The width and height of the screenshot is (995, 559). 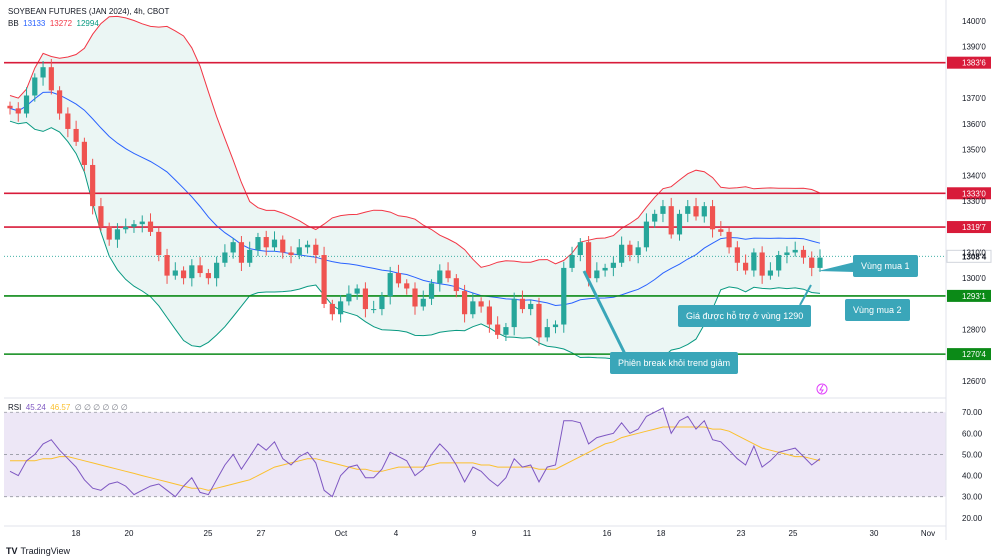 What do you see at coordinates (972, 476) in the screenshot?
I see `rsi-tick-label: 40.00` at bounding box center [972, 476].